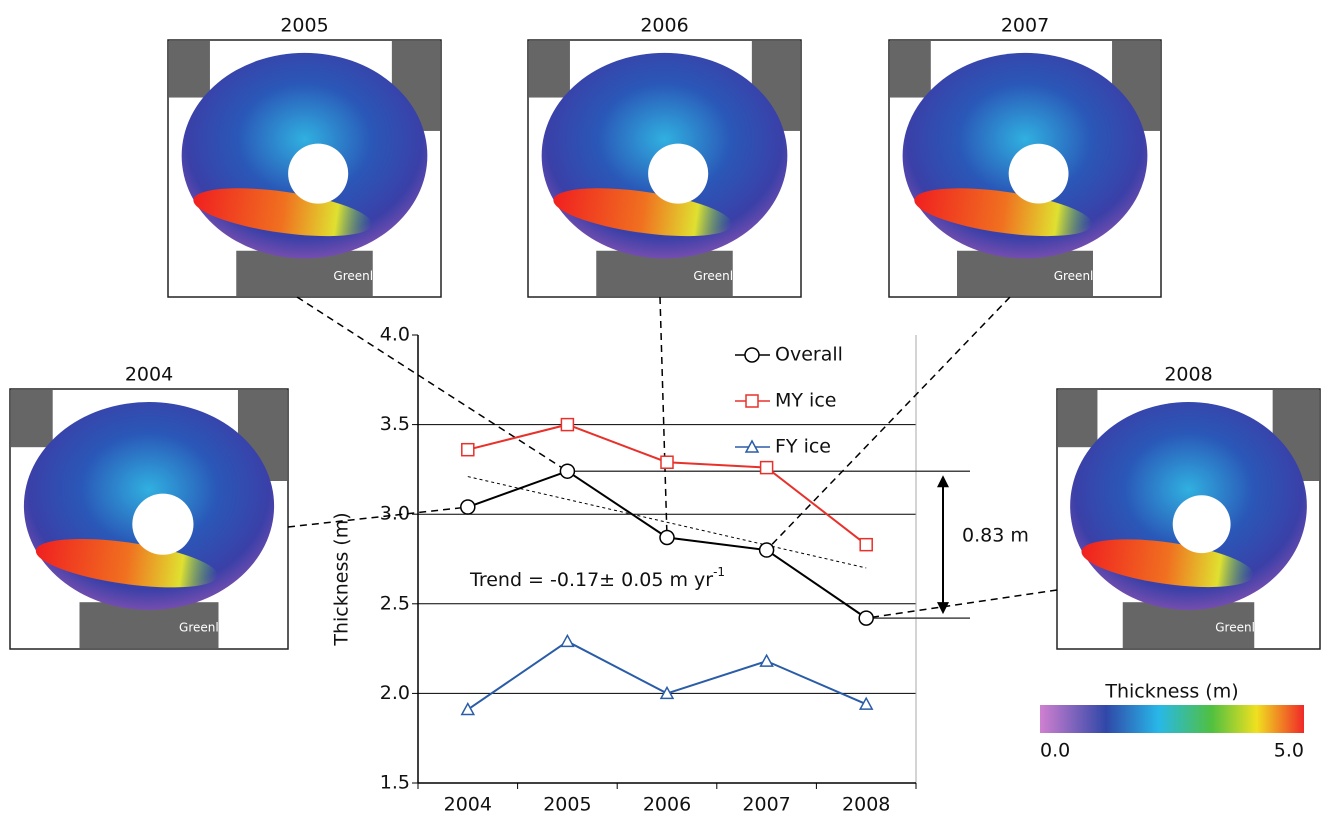  What do you see at coordinates (395, 424) in the screenshot?
I see `y-tick-label: 3.5` at bounding box center [395, 424].